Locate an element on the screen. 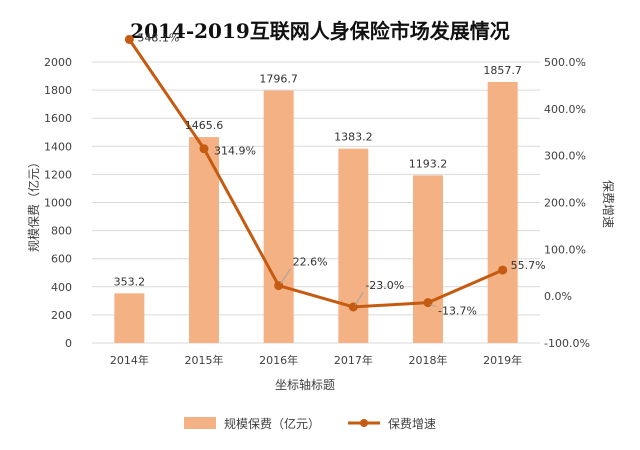 This screenshot has height=450, width=640. legend-swatch-bar is located at coordinates (200, 423).